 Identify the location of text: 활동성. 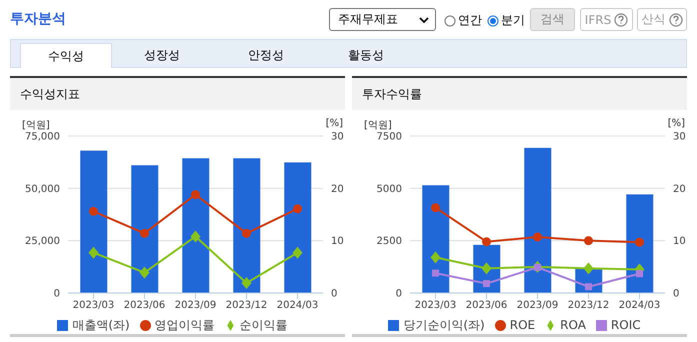
(366, 55).